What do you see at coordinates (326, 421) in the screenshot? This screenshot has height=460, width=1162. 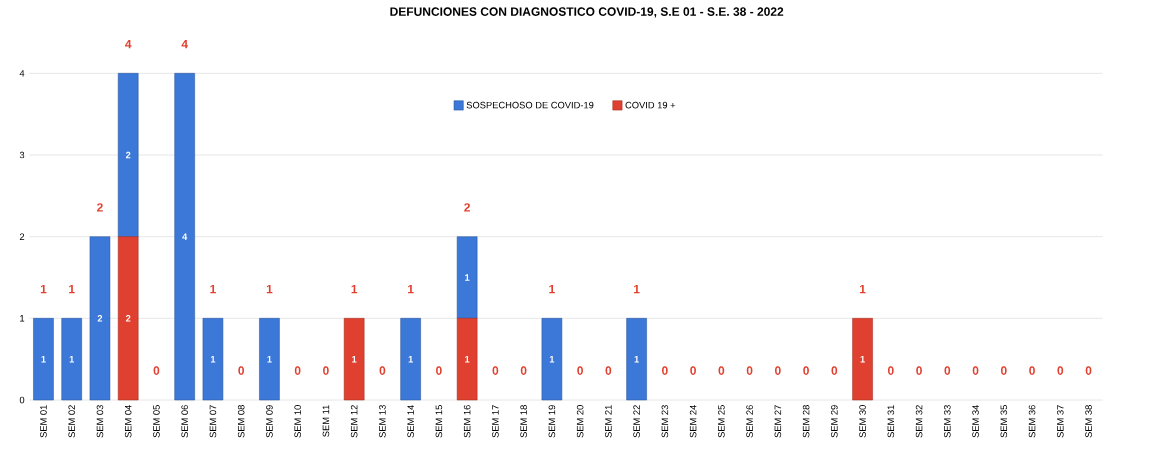 I see `x-tick-label: SEM 11` at bounding box center [326, 421].